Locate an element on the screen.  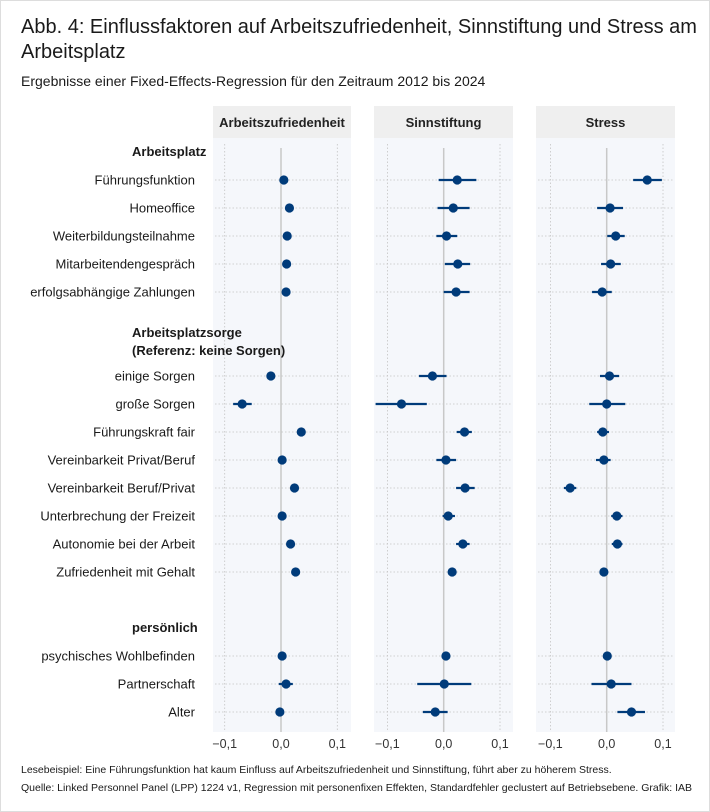
row-label: Zufriedenheit mit Gehalt is located at coordinates (125, 572).